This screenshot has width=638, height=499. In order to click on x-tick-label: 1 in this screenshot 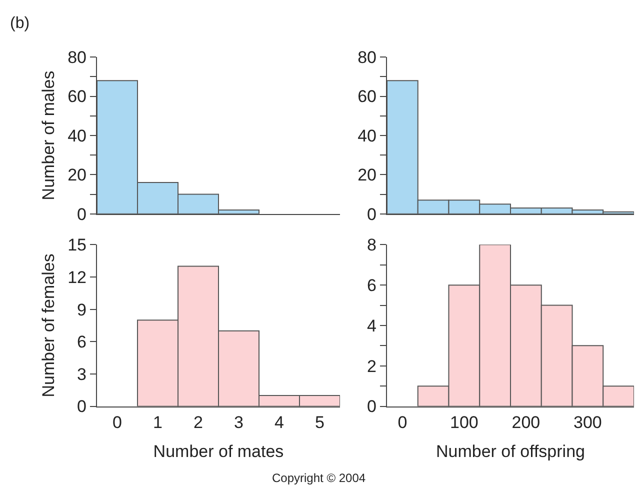, I will do `click(157, 422)`.